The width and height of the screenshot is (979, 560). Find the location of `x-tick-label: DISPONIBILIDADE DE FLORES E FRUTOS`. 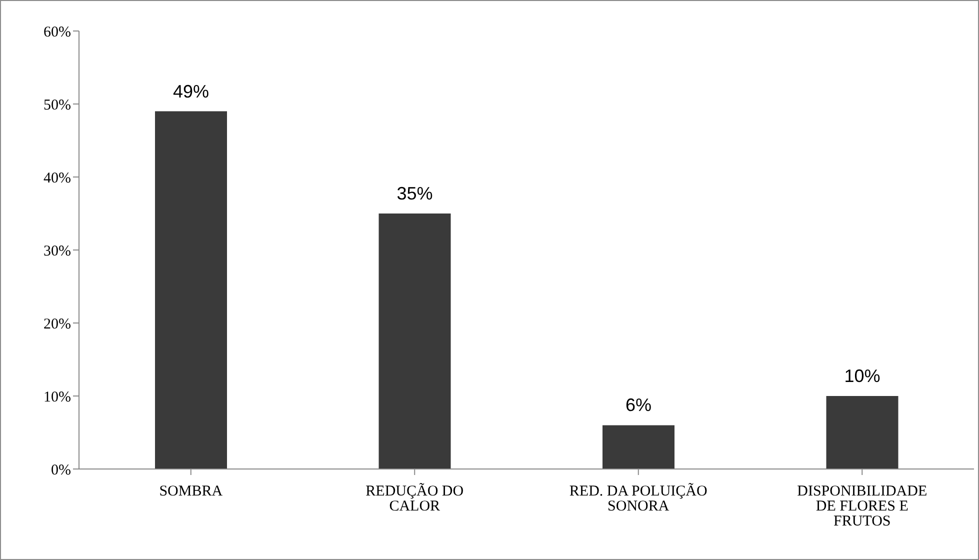

x-tick-label: DISPONIBILIDADE DE FLORES E FRUTOS is located at coordinates (862, 507).